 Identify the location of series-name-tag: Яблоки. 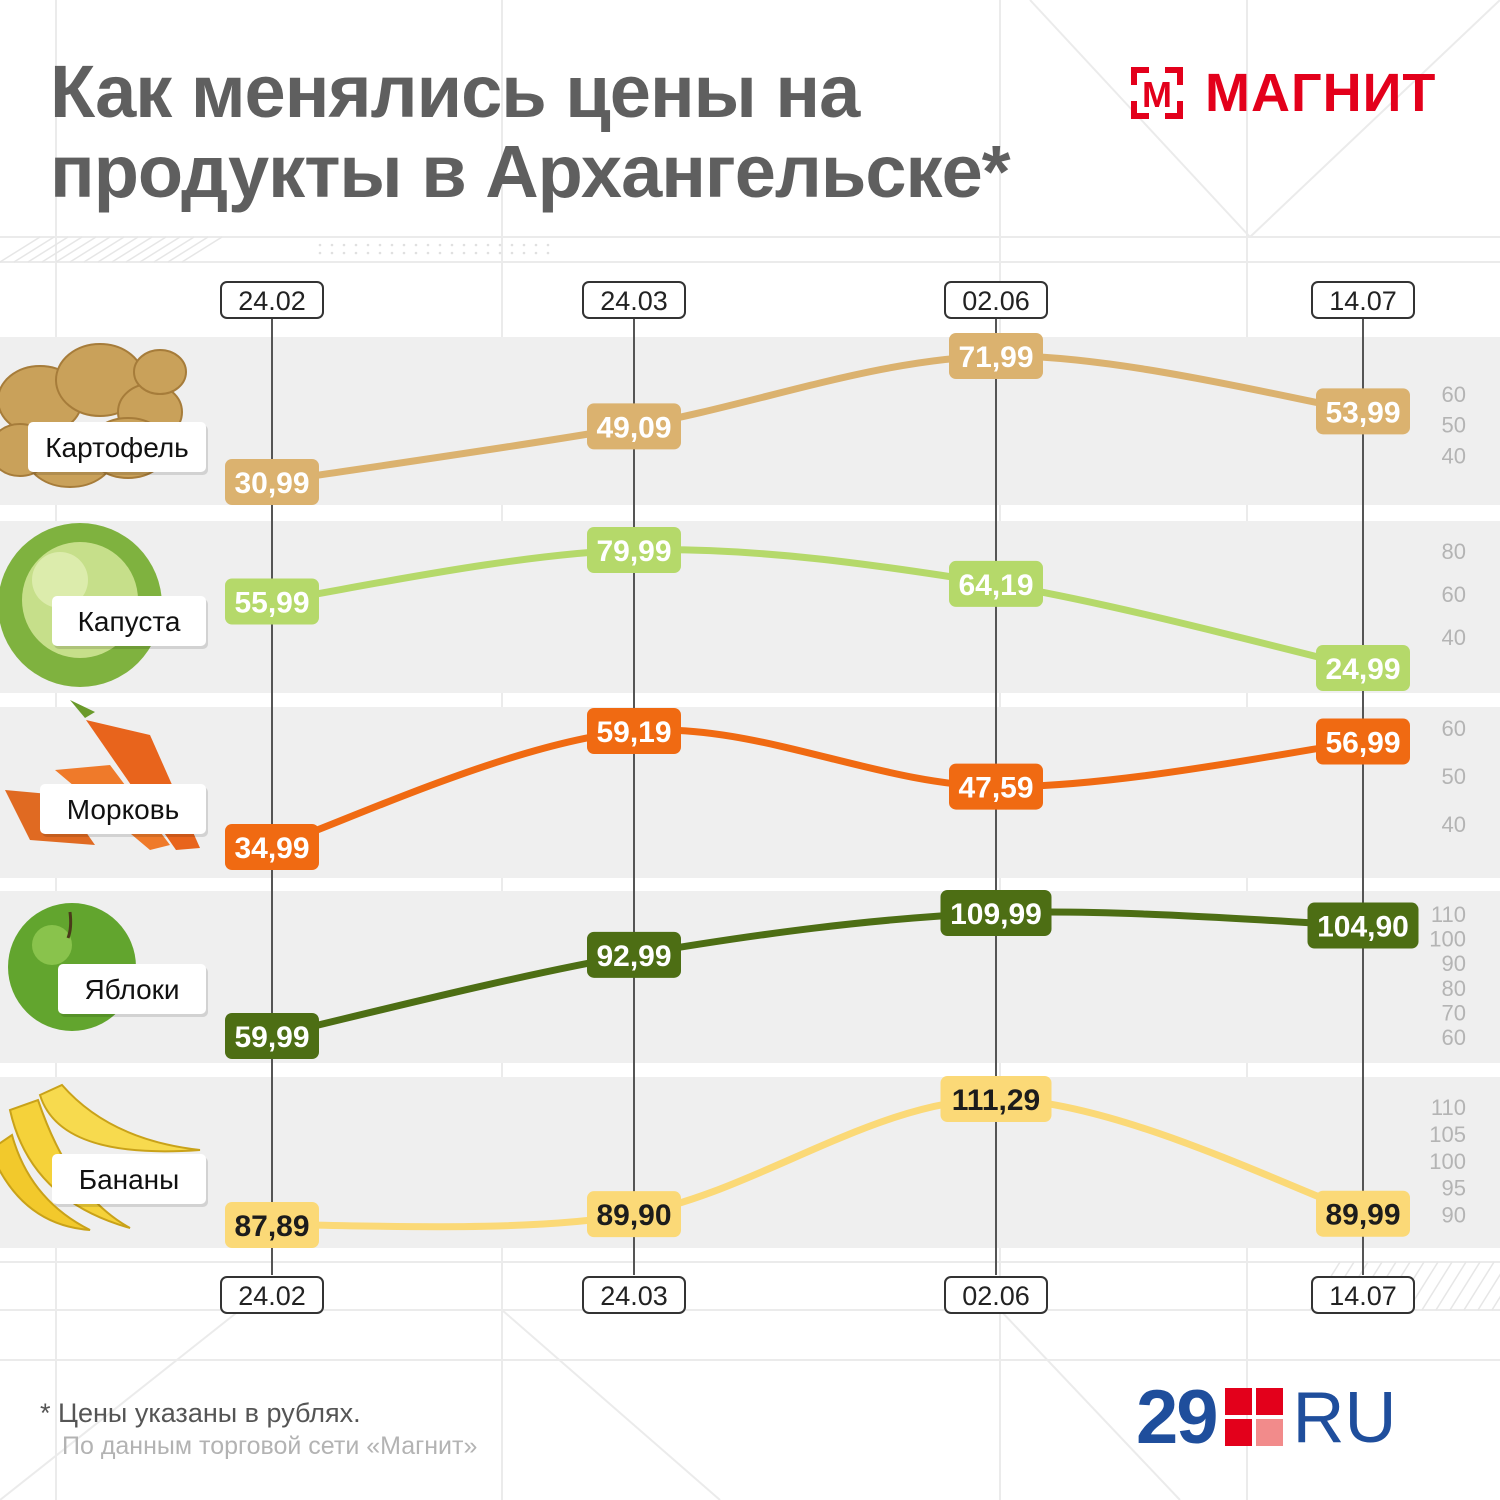
(133, 990).